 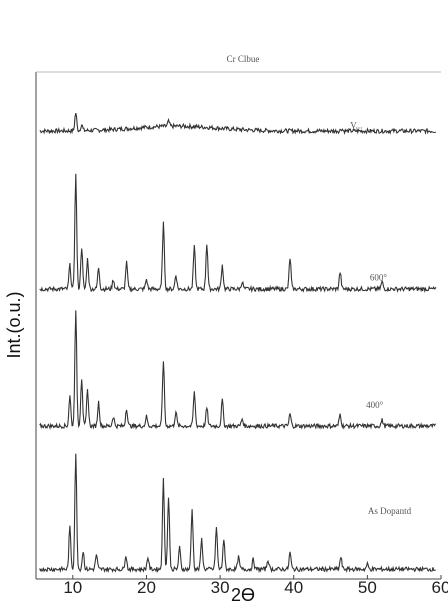 What do you see at coordinates (440, 587) in the screenshot?
I see `x-tick-label: 60` at bounding box center [440, 587].